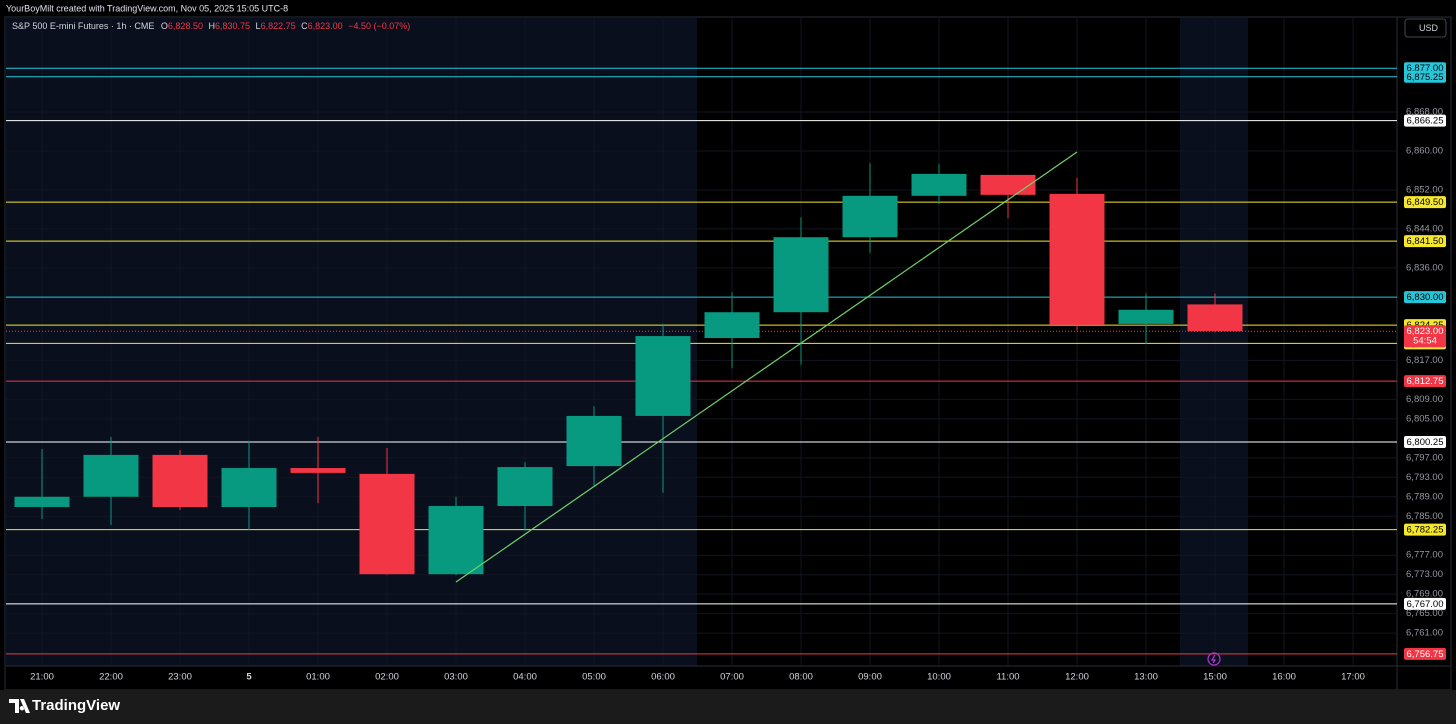 The height and width of the screenshot is (724, 1456). What do you see at coordinates (1424, 496) in the screenshot?
I see `y-tick-label: 6,789.00` at bounding box center [1424, 496].